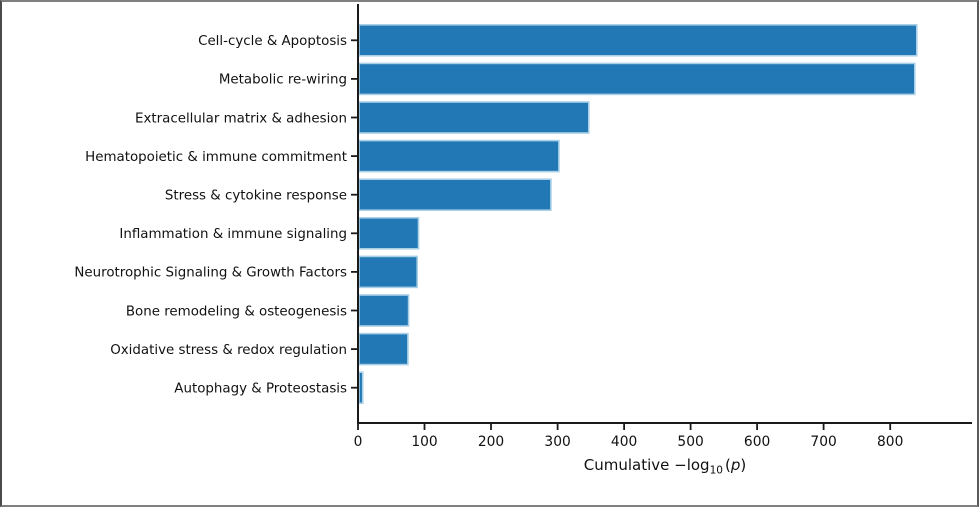  Describe the element at coordinates (272, 41) in the screenshot. I see `category-label: Cell-cycle & Apoptosis` at that location.